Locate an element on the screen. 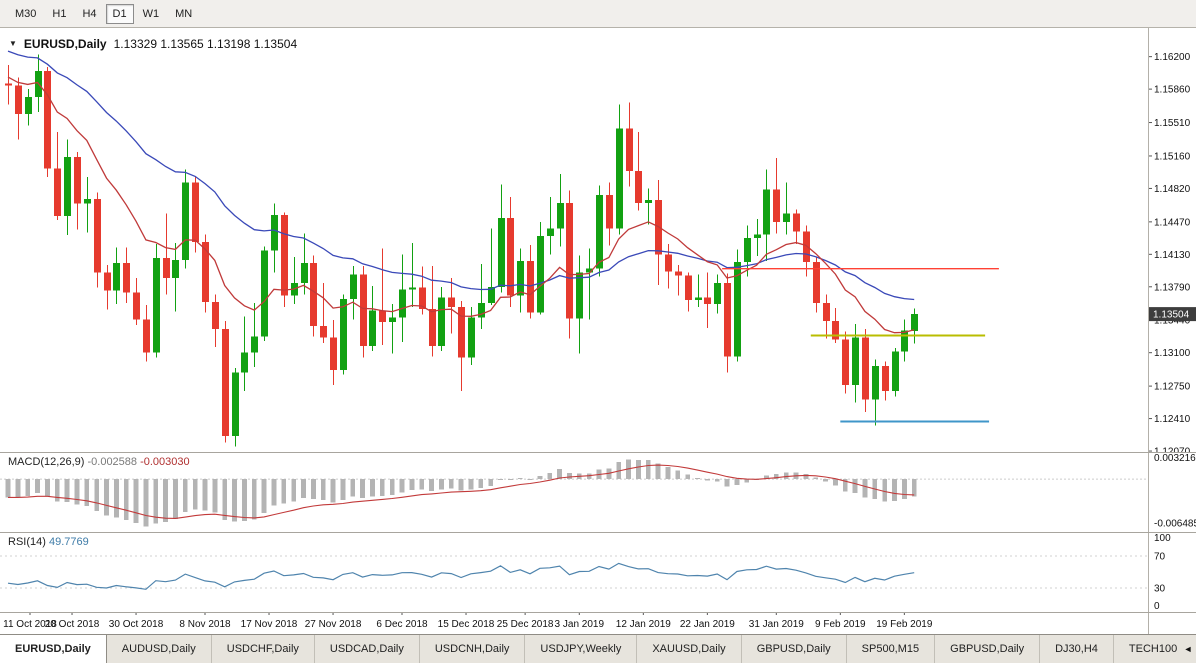  svg-text: 8 Nov 2018 is located at coordinates (205, 624).